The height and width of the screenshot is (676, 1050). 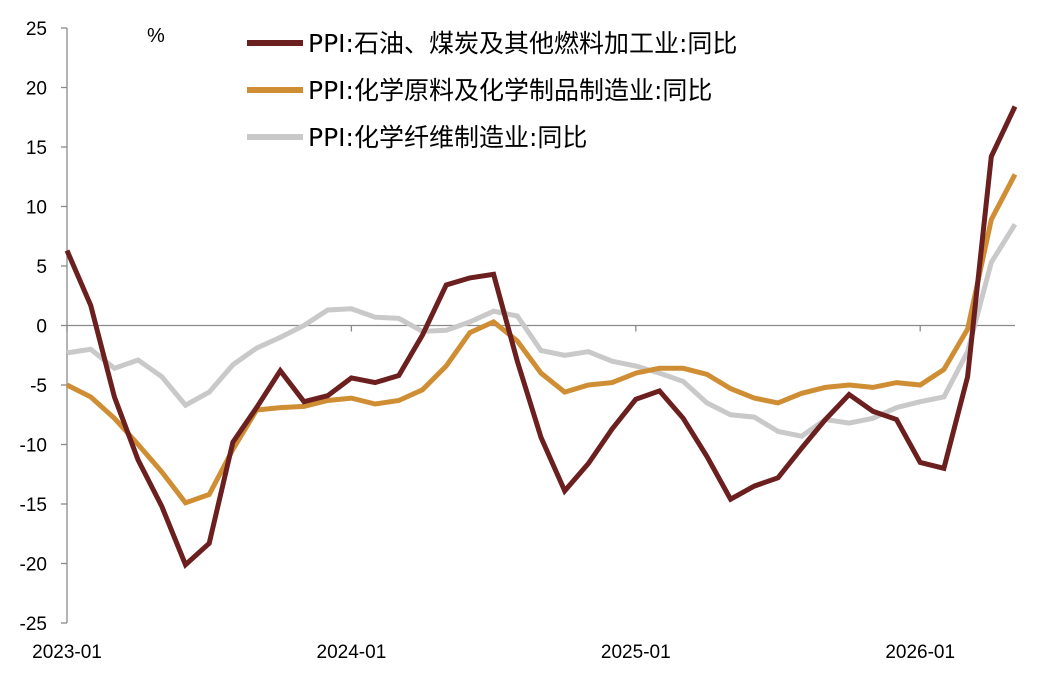 What do you see at coordinates (510, 90) in the screenshot?
I see `legend-label-2: PPI:化学原料及化学制品制造业:同比` at bounding box center [510, 90].